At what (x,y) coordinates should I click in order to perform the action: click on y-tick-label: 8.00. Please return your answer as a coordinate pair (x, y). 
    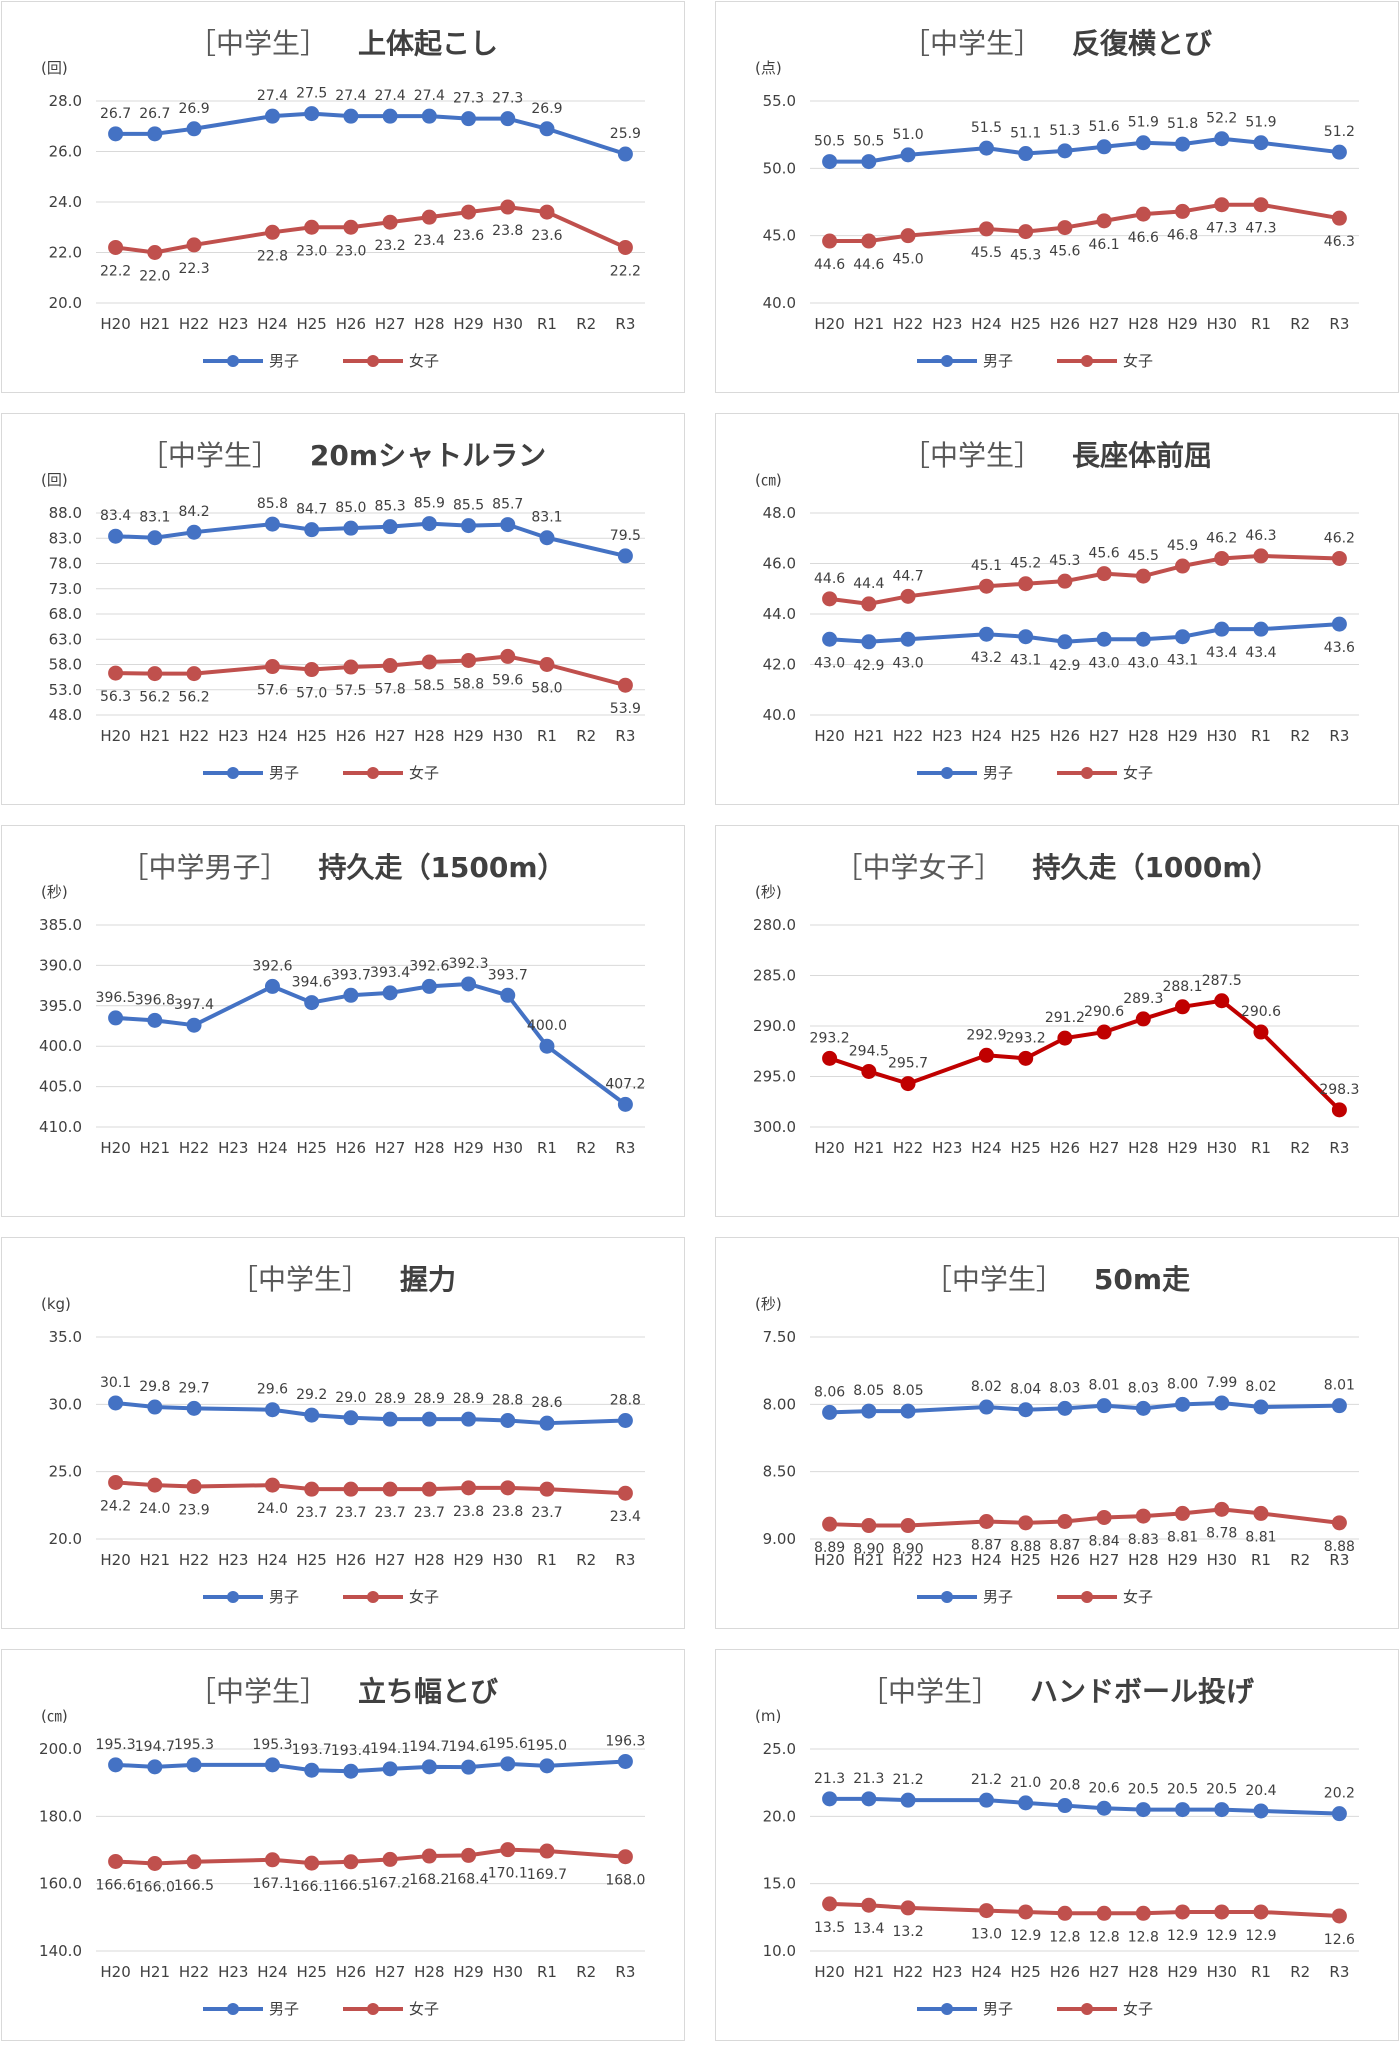
    Looking at the image, I should click on (779, 1404).